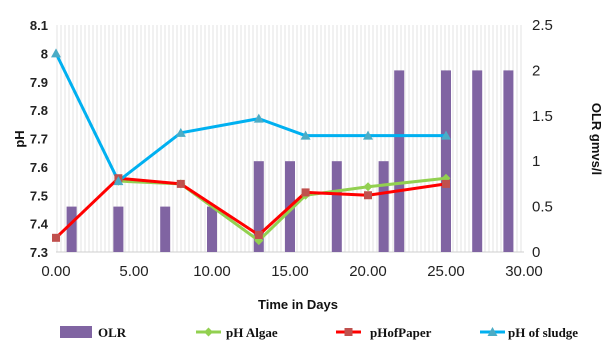  Describe the element at coordinates (44, 53) in the screenshot. I see `y-tick-label: 8` at that location.